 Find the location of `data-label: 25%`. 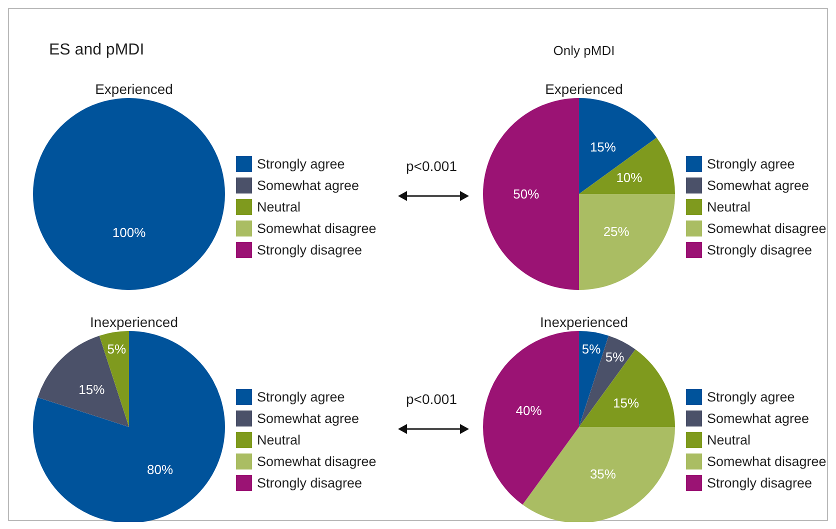

data-label: 25% is located at coordinates (616, 231).